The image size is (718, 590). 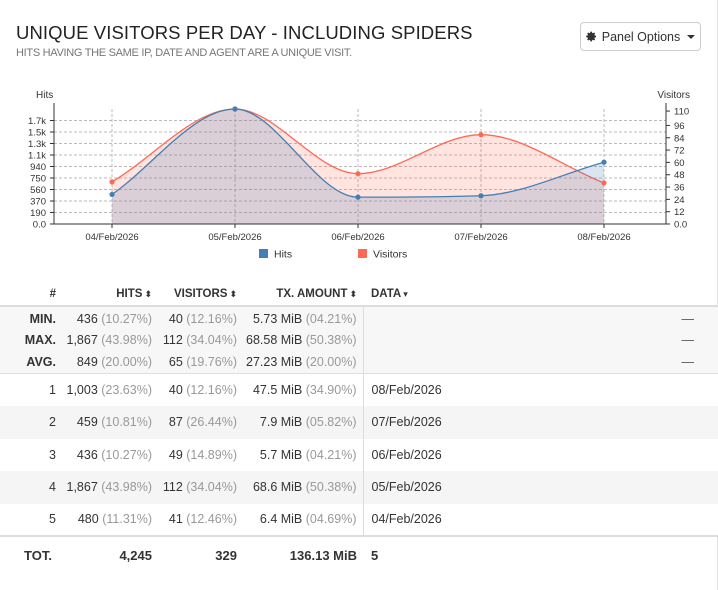 I want to click on agg-label: MAX., so click(x=31, y=339).